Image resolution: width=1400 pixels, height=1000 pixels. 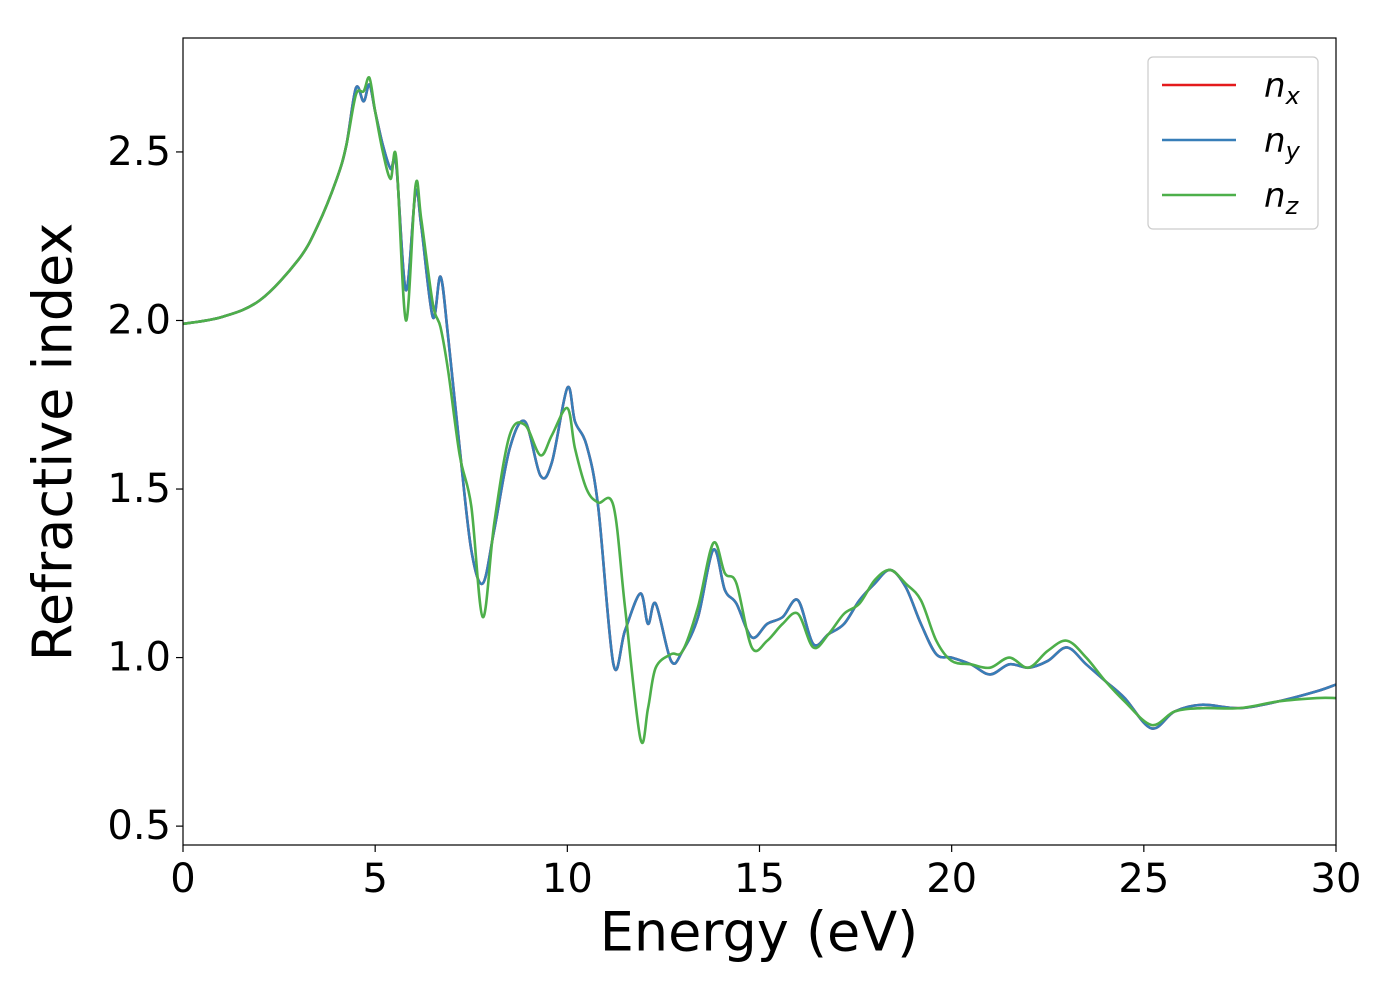 I want to click on x-tick-label: 15, so click(x=759, y=879).